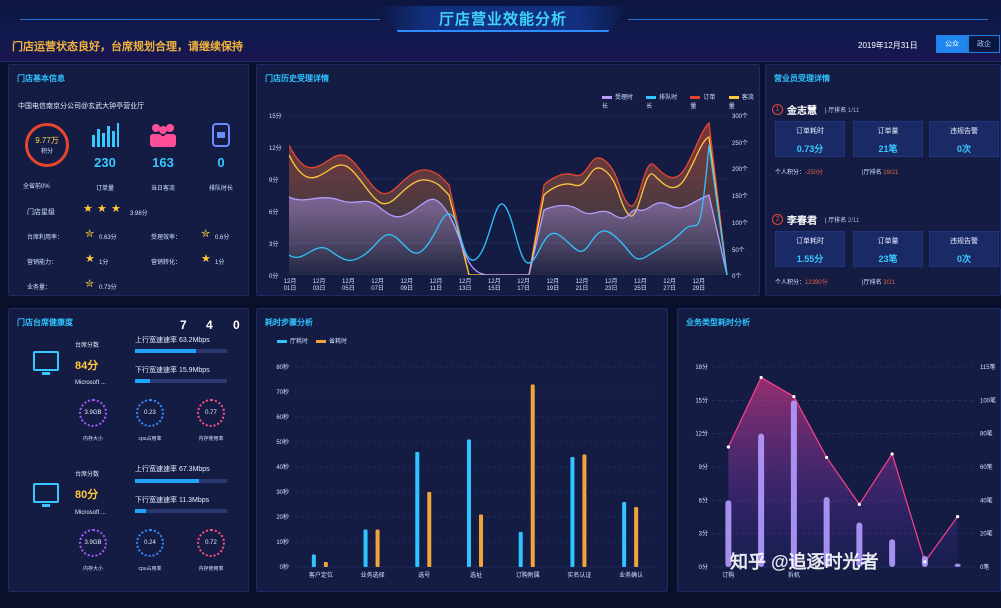  Describe the element at coordinates (662, 102) in the screenshot. I see `legend-item: 排队时长` at that location.